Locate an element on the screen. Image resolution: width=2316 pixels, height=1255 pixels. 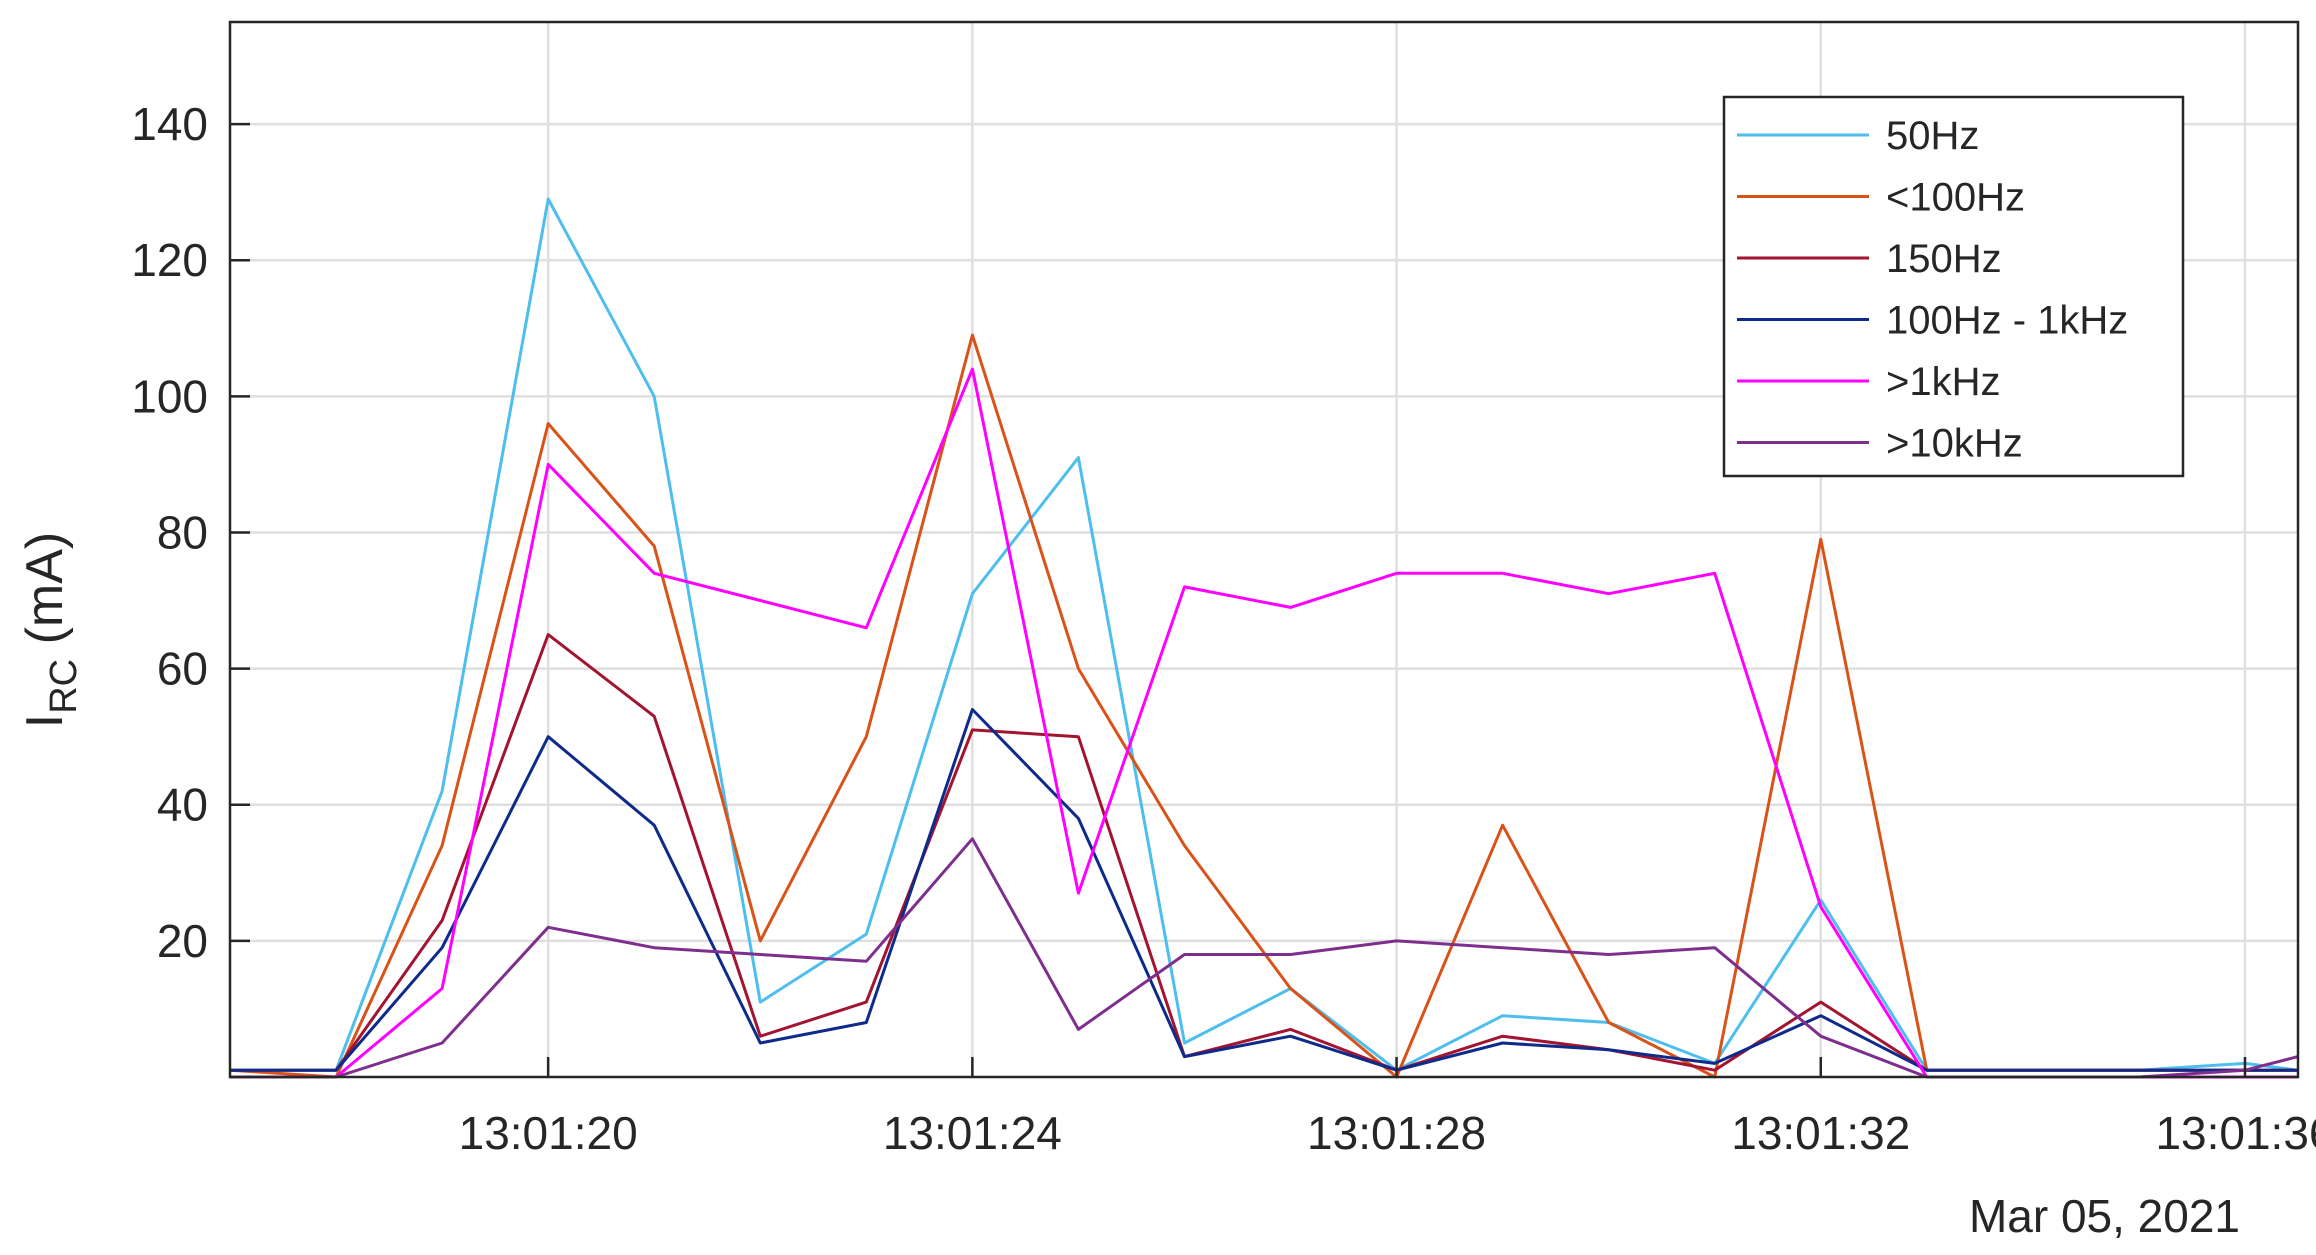
legend-label: >1kHz is located at coordinates (1943, 382).